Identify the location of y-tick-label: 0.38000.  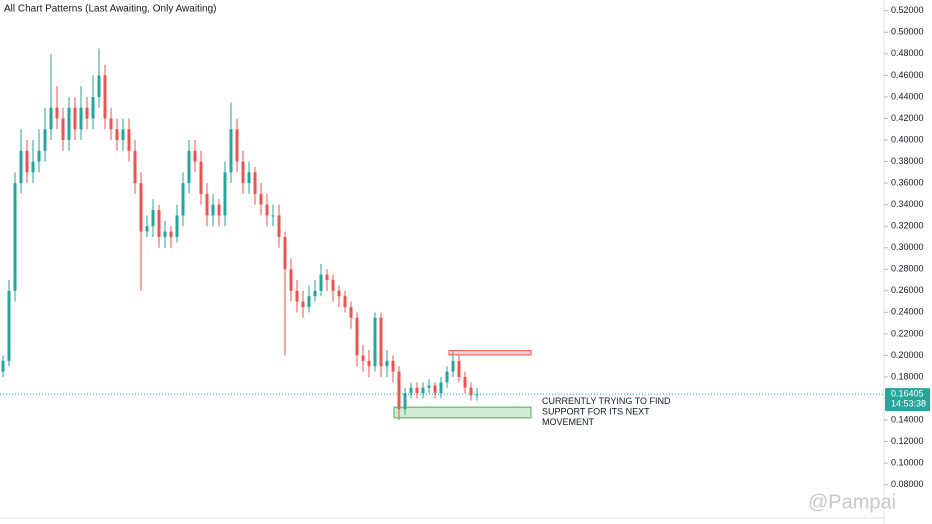
(907, 161).